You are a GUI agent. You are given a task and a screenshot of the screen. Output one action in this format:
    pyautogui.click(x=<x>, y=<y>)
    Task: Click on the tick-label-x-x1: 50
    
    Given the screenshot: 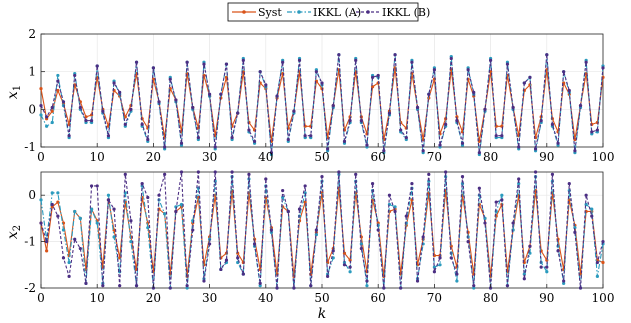 What is the action you would take?
    pyautogui.click(x=321, y=157)
    